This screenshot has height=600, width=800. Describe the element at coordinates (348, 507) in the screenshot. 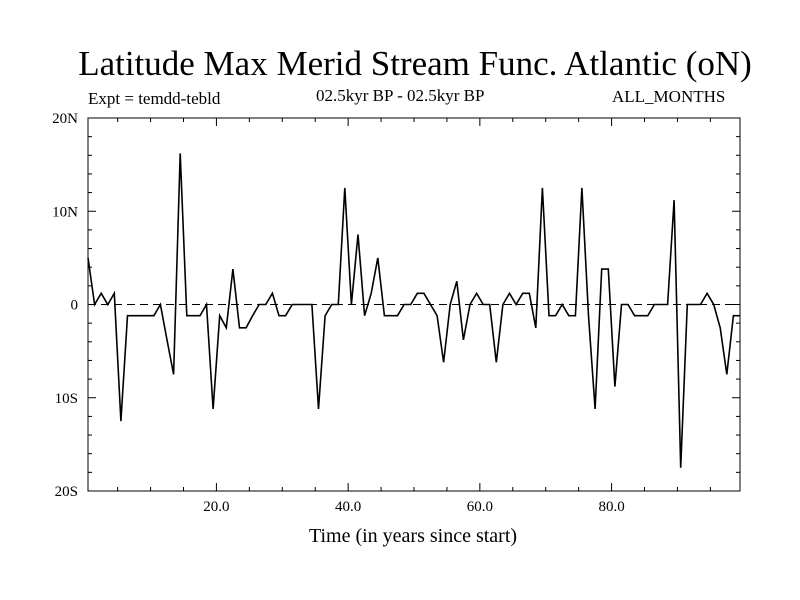

I see `x-tick-label: 40.0` at that location.